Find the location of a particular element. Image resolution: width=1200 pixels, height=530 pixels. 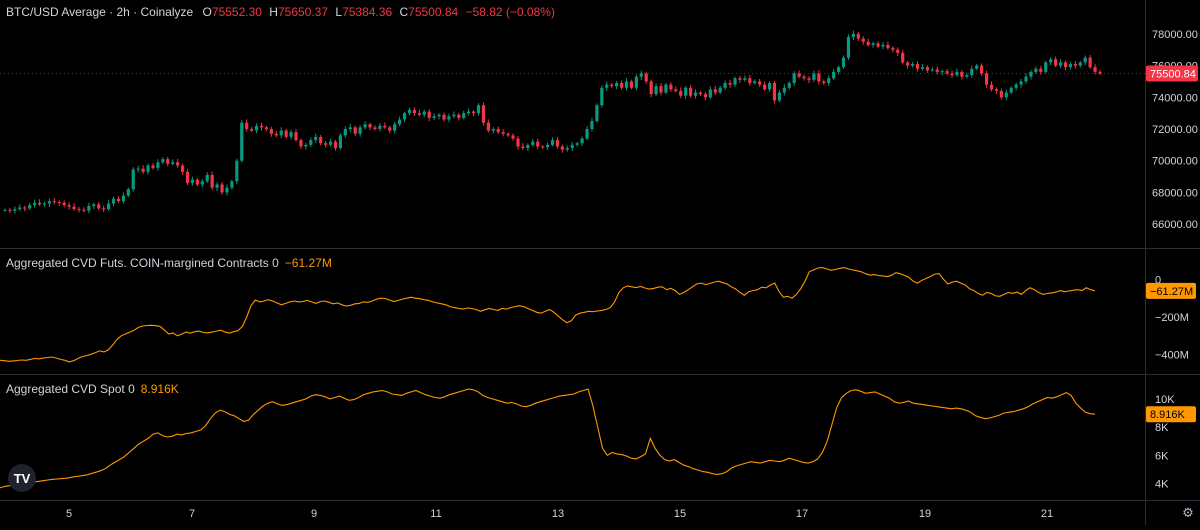

futures-value: −61.27M is located at coordinates (308, 263).